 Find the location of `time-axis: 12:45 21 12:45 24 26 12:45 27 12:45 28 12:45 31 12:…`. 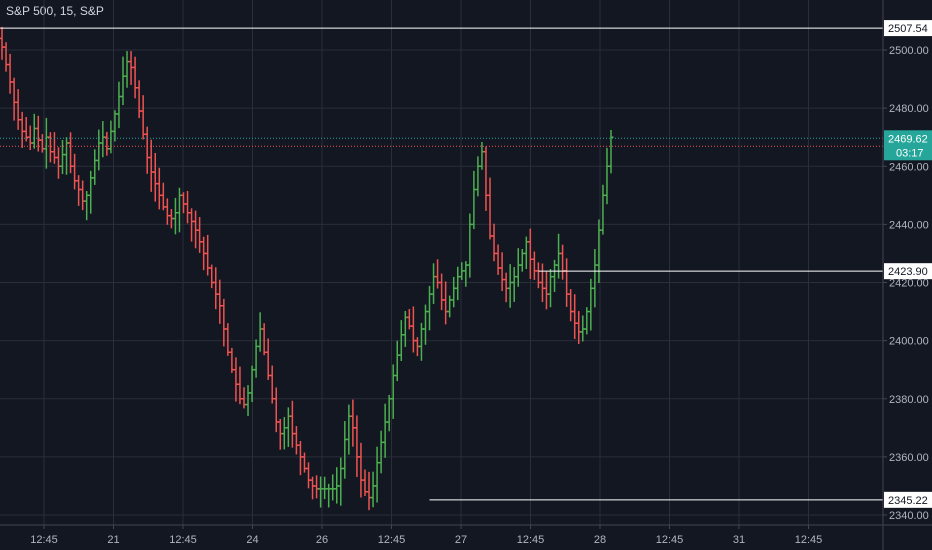

time-axis: 12:45 21 12:45 24 26 12:45 27 12:45 28 12:45 31 12:… is located at coordinates (466, 535).